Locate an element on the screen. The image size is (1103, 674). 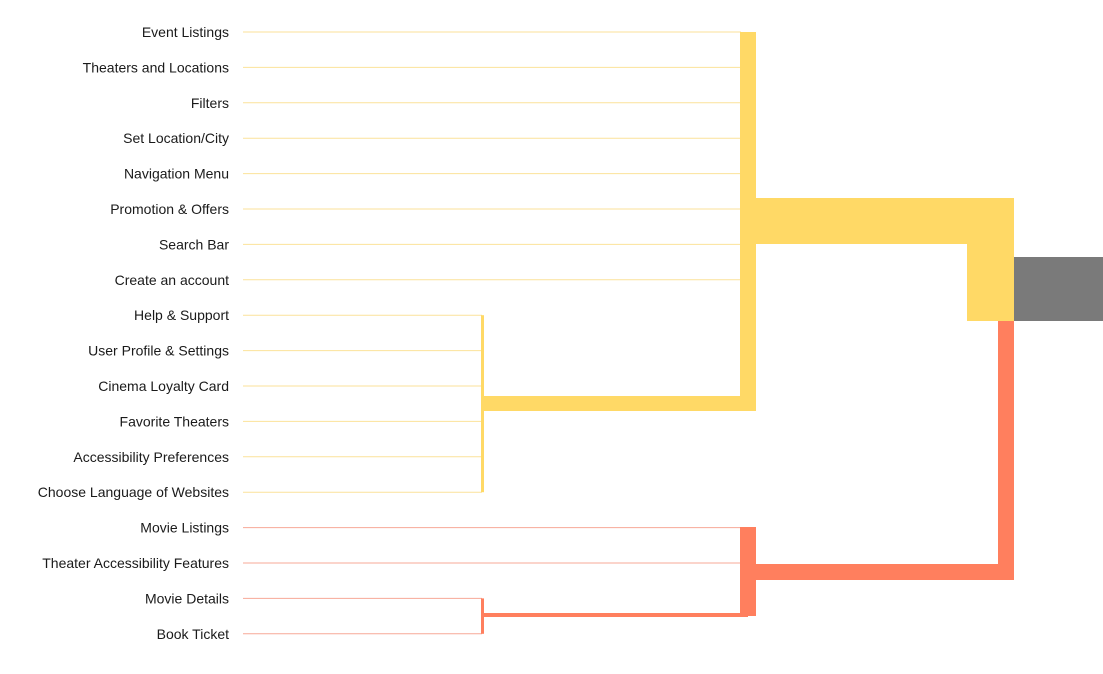
leaf-label: Navigation Menu is located at coordinates (176, 174).